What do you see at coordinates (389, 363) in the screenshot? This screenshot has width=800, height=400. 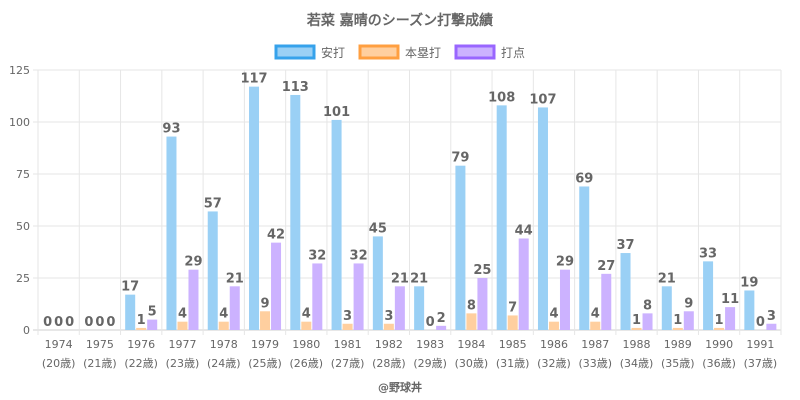 I see `x-tick-sublabel: (28歳)` at bounding box center [389, 363].